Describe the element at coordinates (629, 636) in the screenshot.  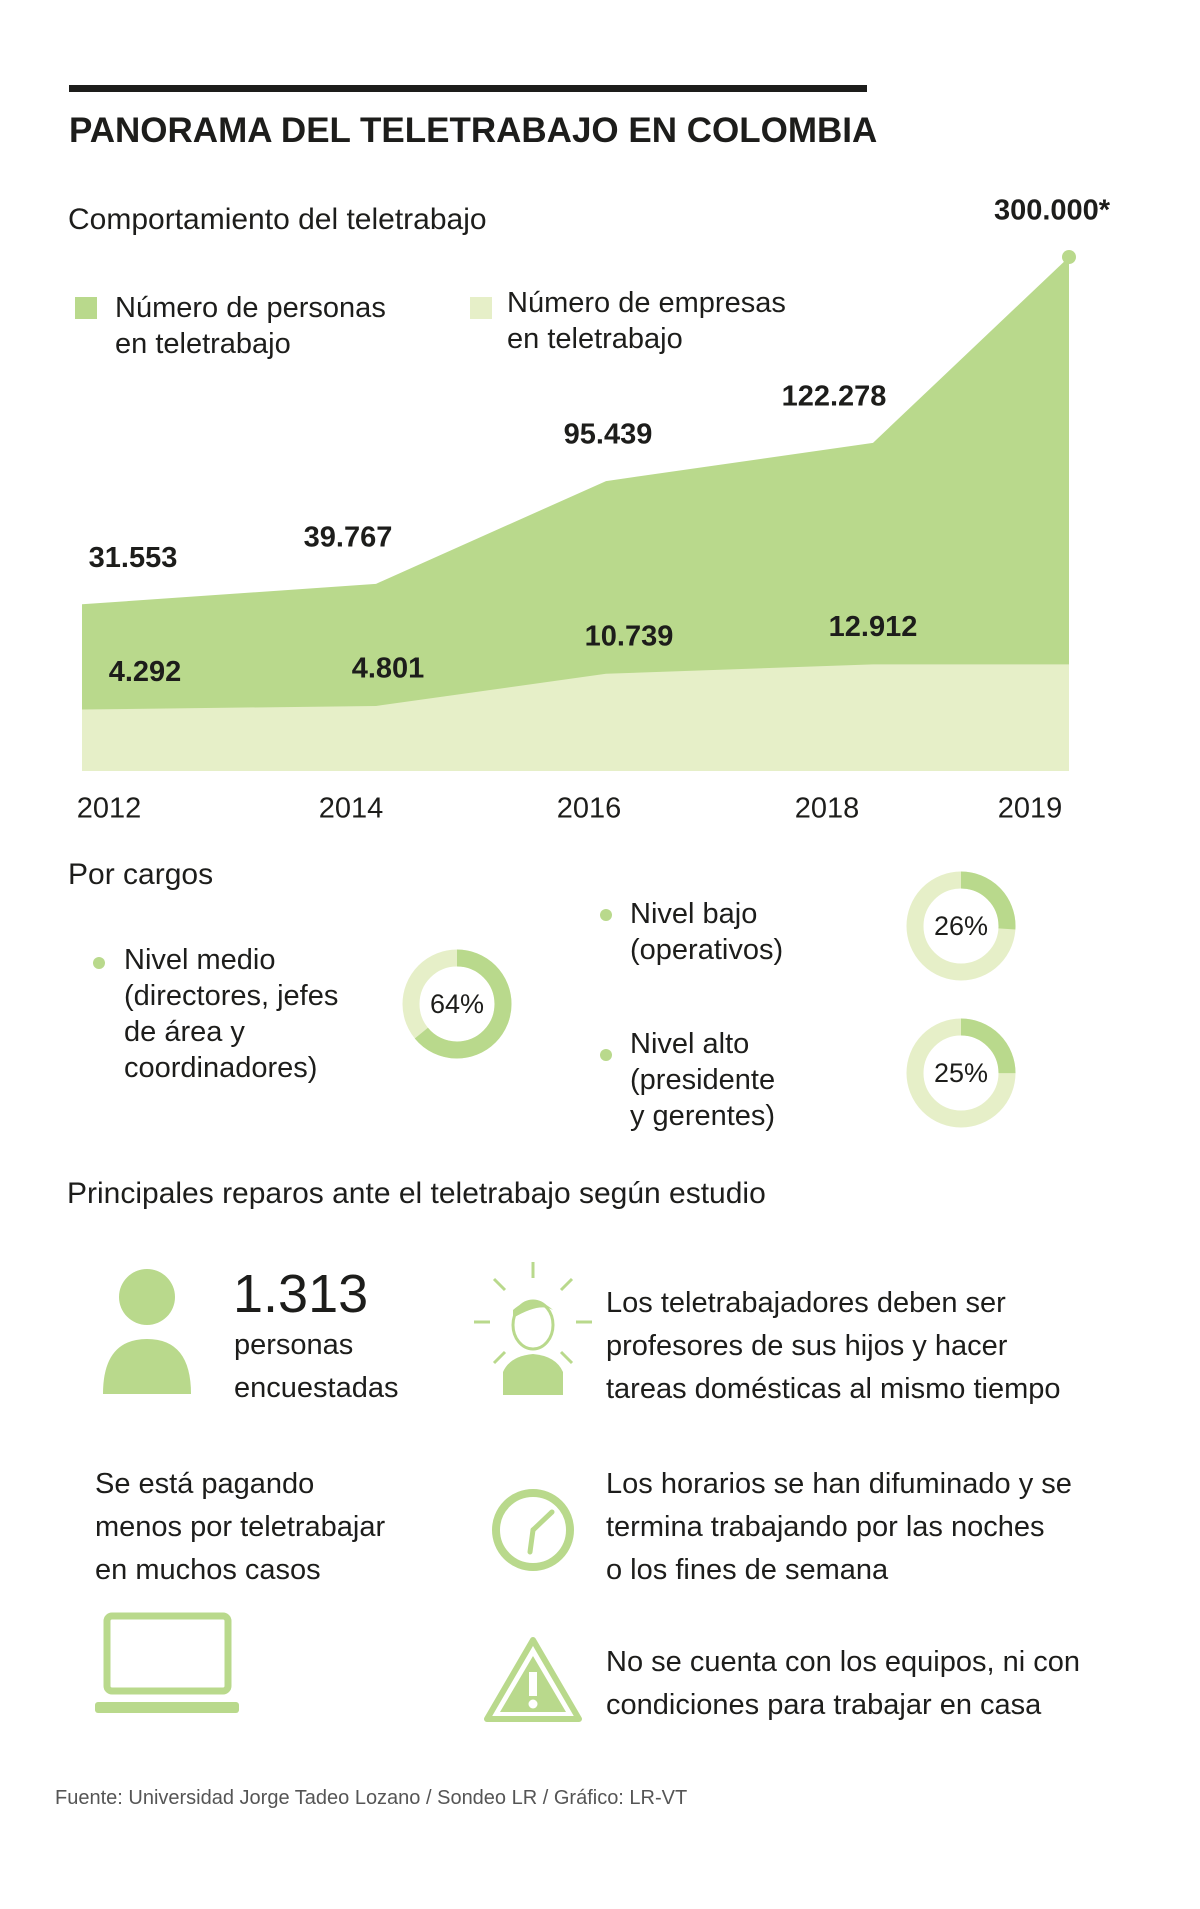
I see `value-label: 10.739` at that location.